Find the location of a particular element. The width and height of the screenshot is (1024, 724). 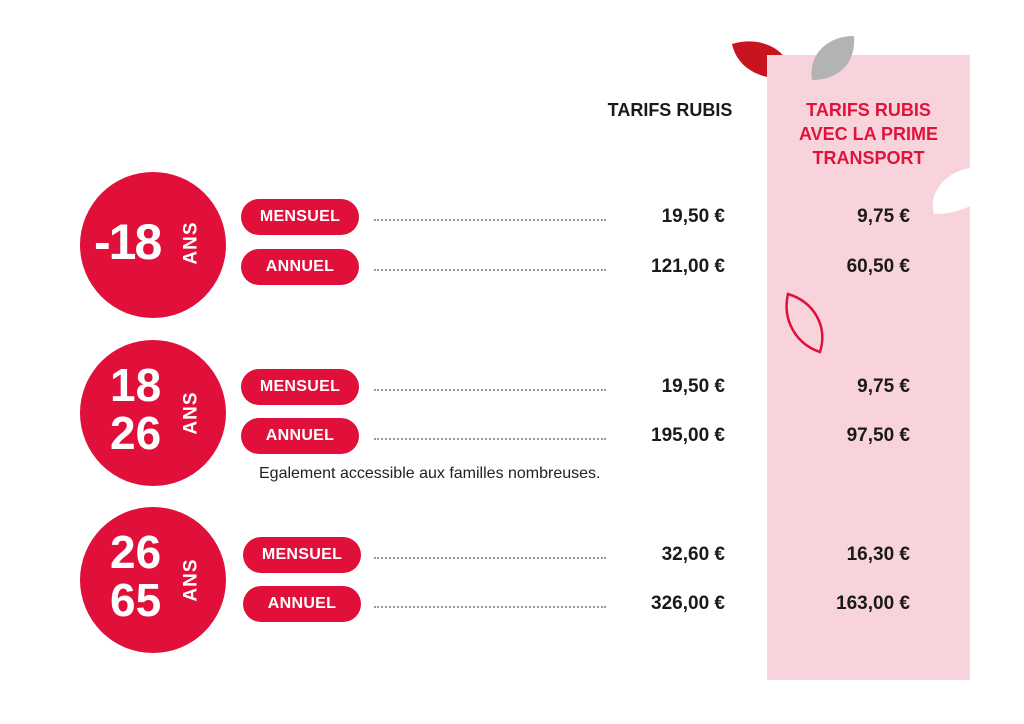

price-standard: 195,00 € is located at coordinates (688, 435).